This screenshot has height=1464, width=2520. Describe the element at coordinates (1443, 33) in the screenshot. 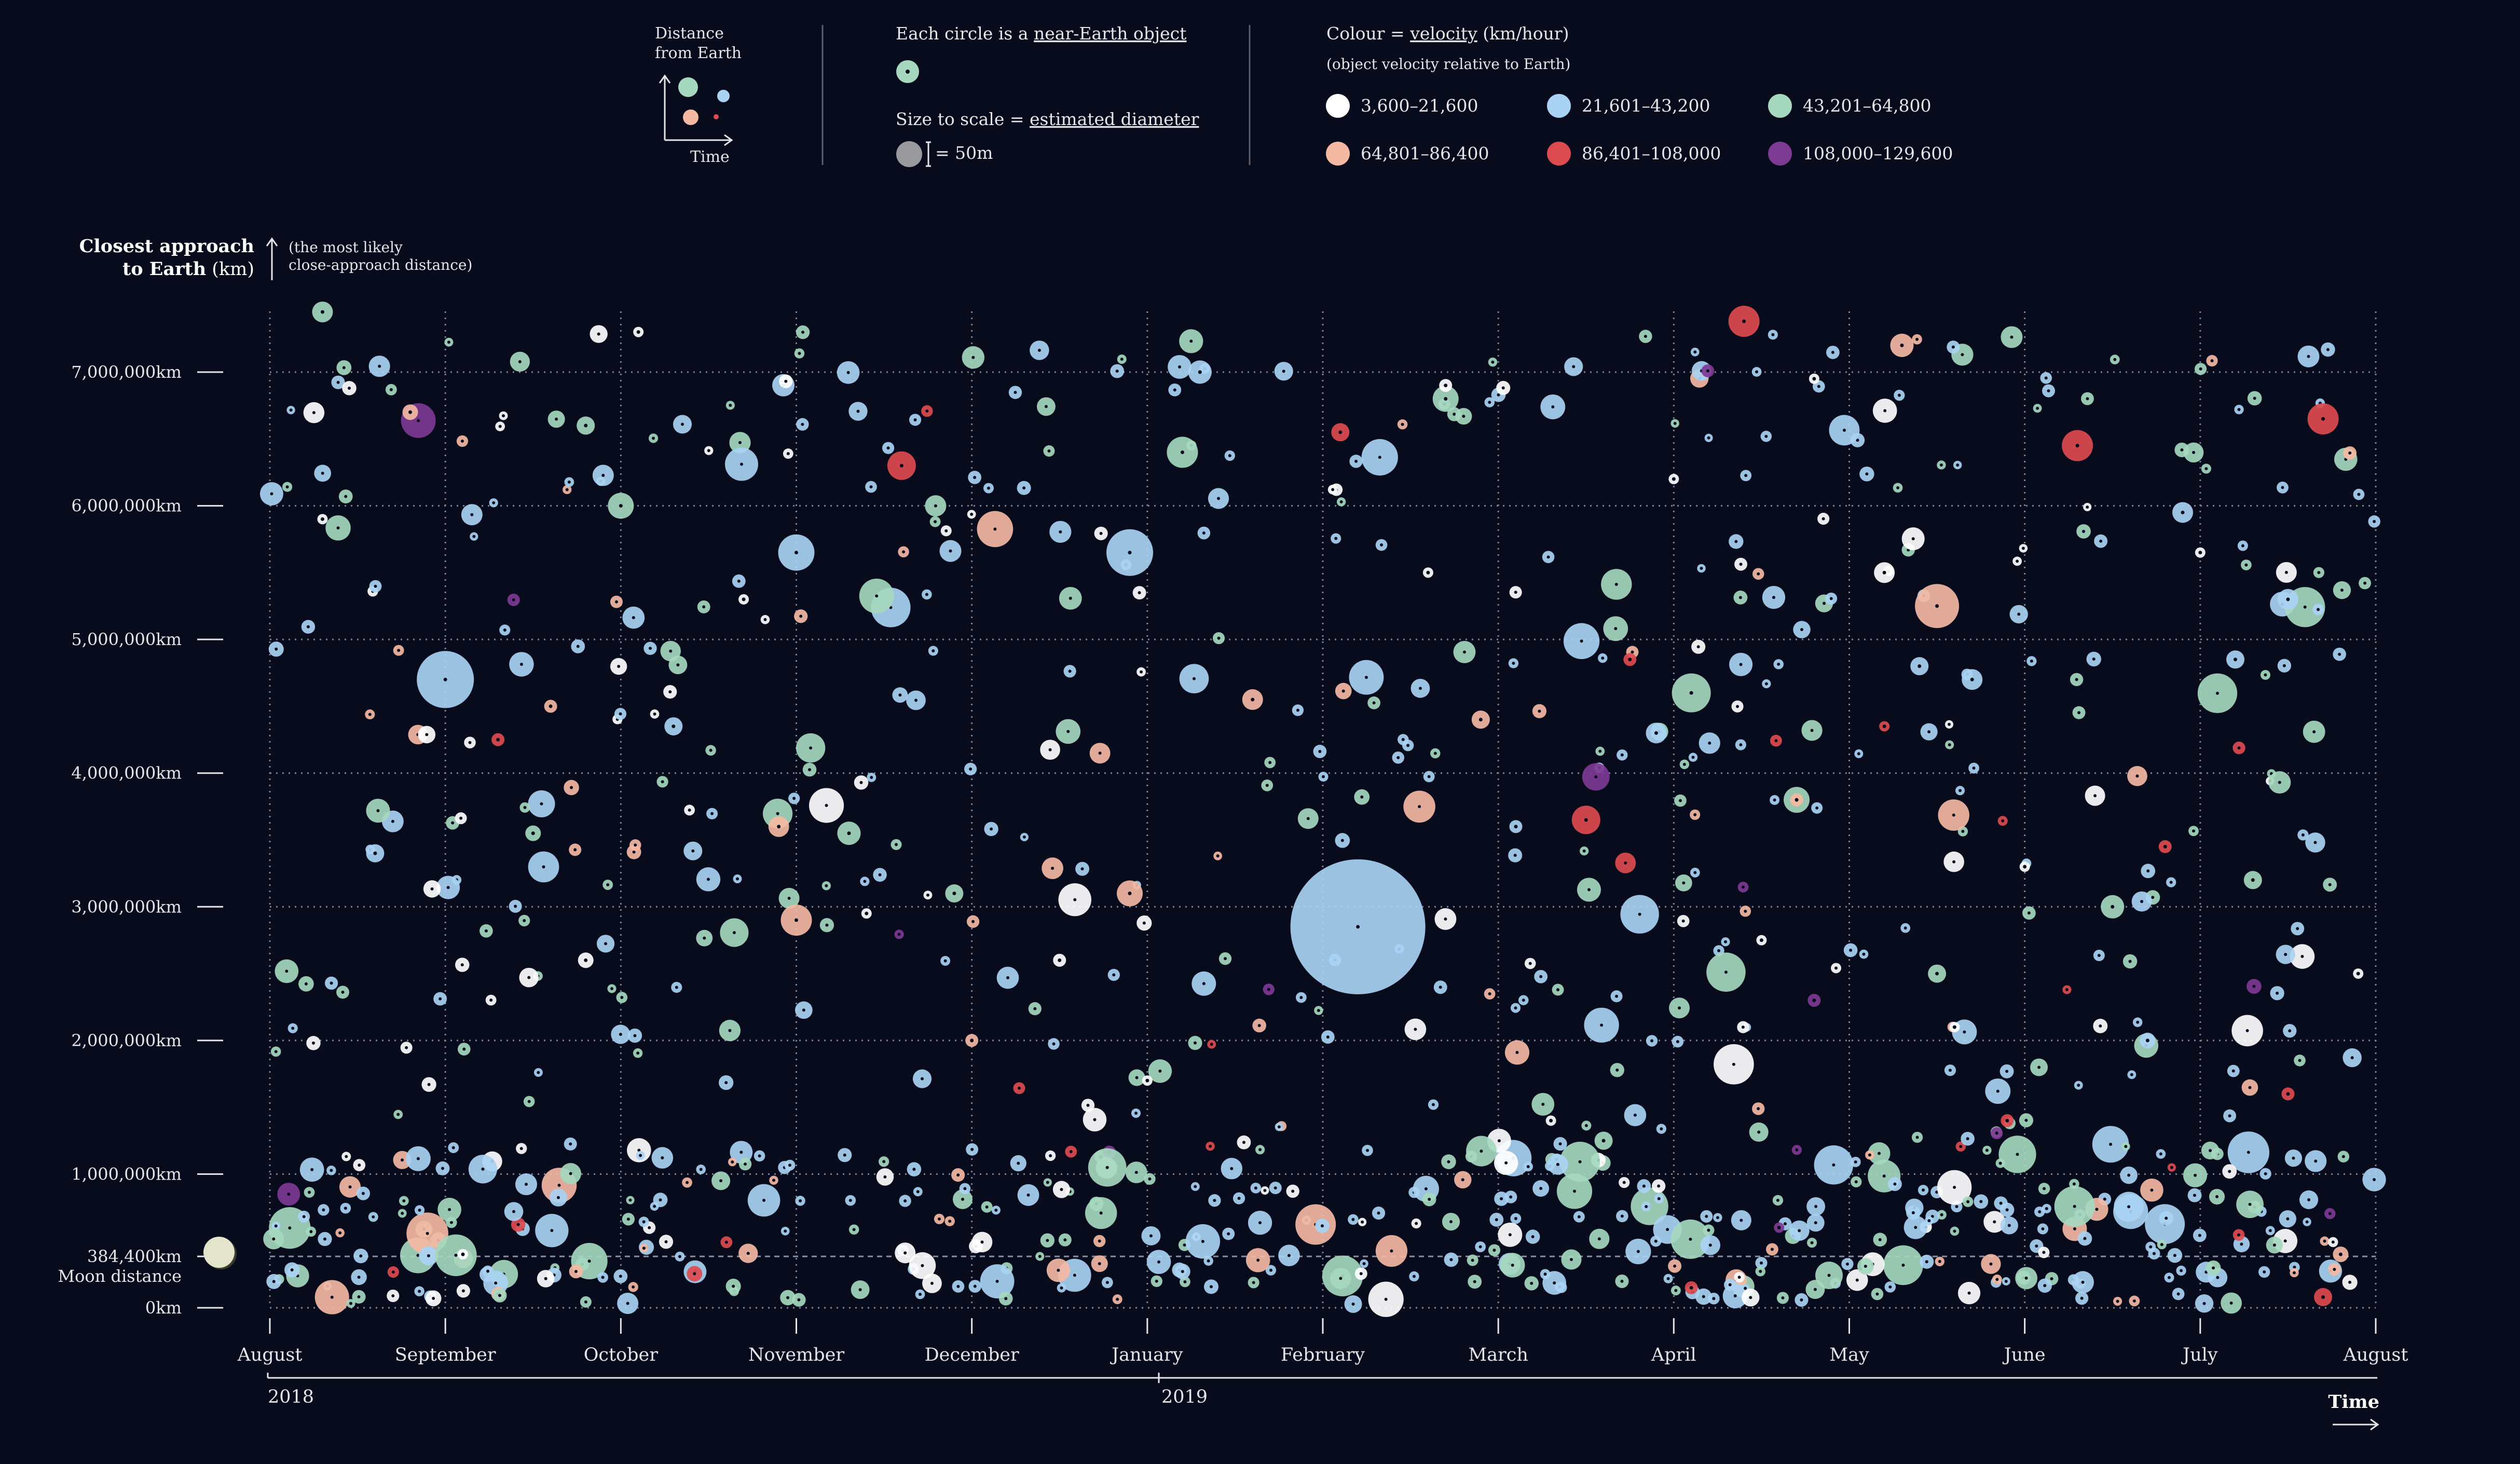

I see `velocity-link: velocity` at that location.